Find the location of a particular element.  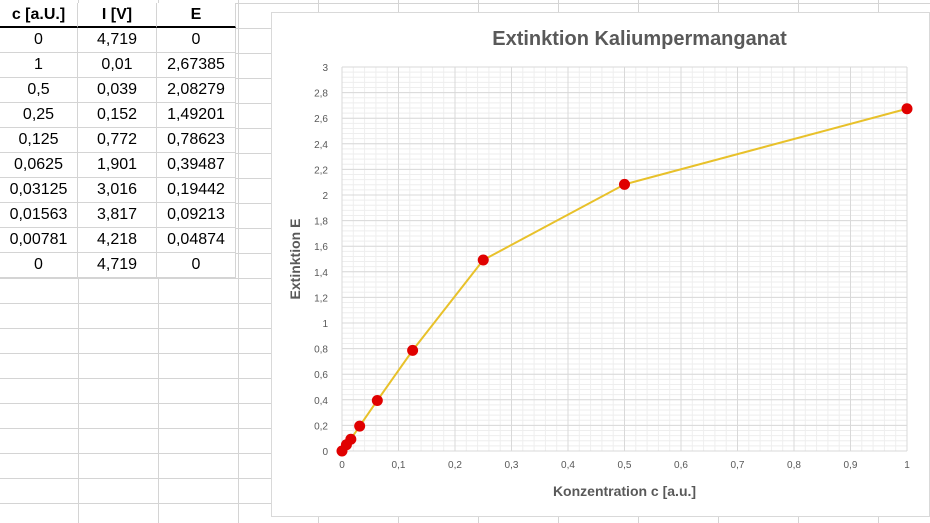

table-cell: 2,67385 is located at coordinates (196, 65).